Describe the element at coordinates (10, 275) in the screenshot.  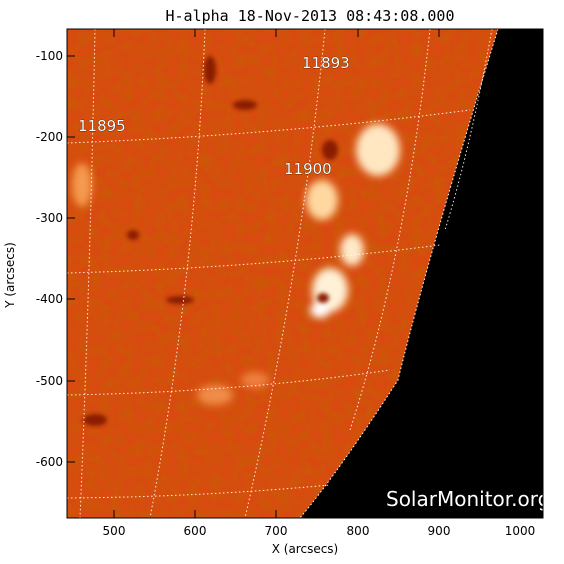
I see `y-axis-label: Y (arcsecs)` at that location.